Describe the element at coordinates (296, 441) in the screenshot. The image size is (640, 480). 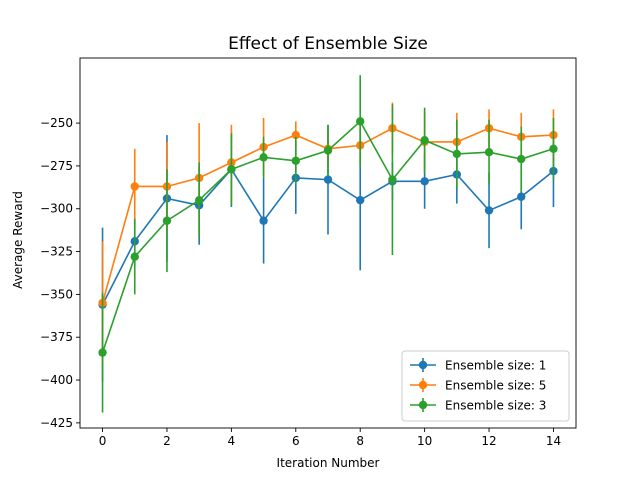
I see `x-tick-label: 6` at that location.